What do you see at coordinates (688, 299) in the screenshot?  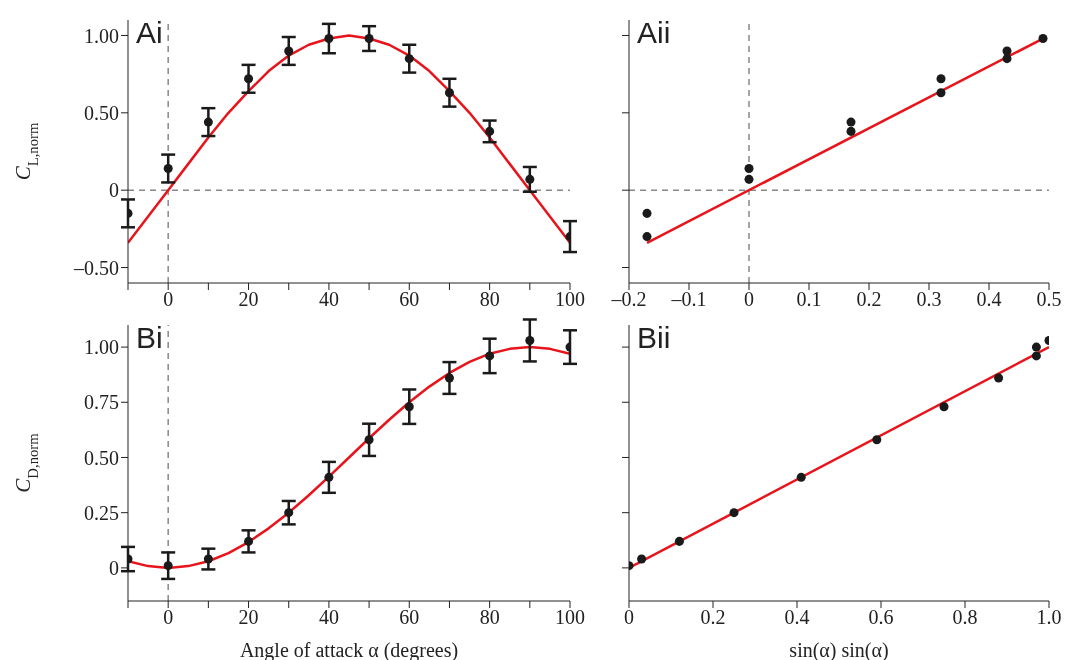 I see `x-tick-label: –0.1` at bounding box center [688, 299].